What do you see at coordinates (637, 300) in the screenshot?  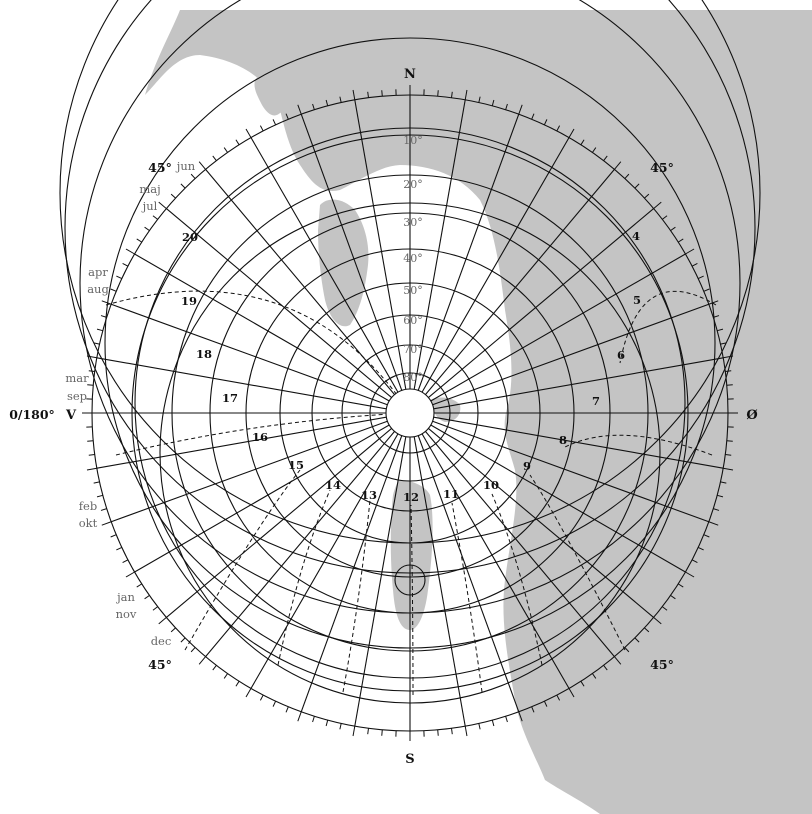 I see `hour-label-5: 5` at bounding box center [637, 300].